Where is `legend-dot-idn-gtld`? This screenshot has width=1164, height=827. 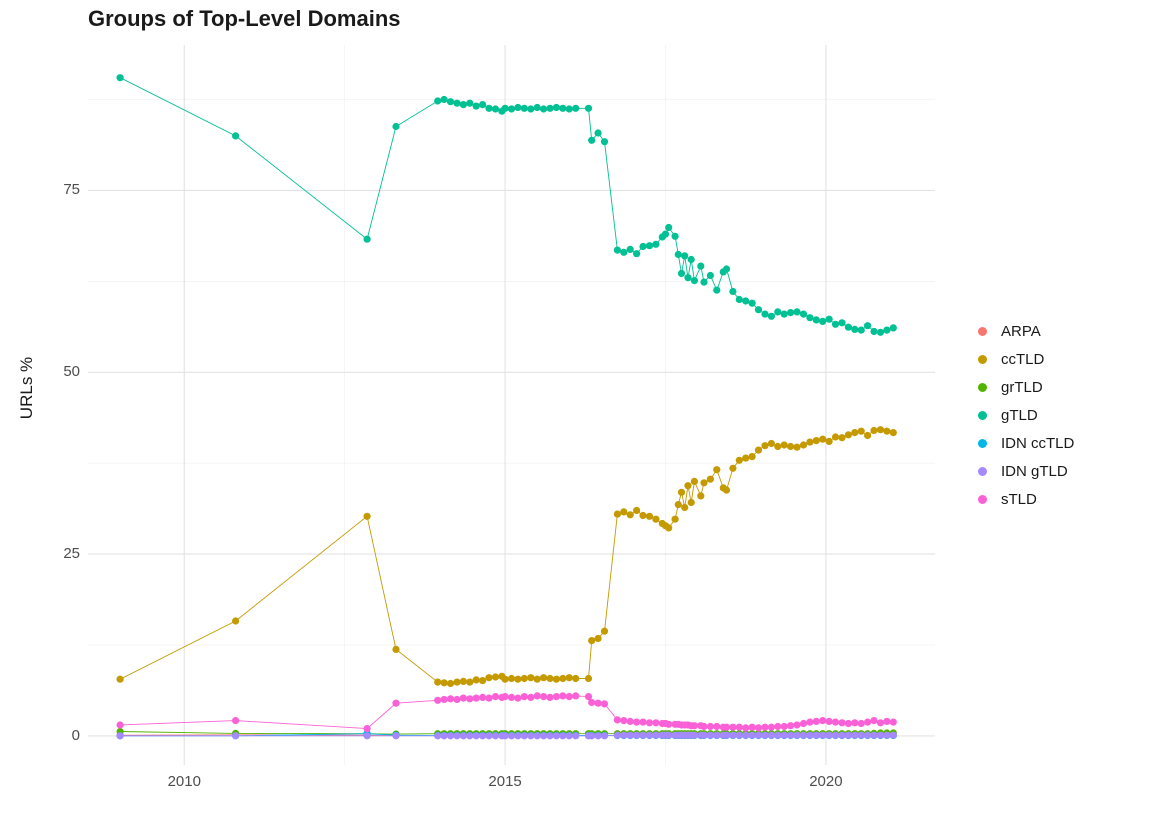
legend-dot-idn-gtld is located at coordinates (982, 471).